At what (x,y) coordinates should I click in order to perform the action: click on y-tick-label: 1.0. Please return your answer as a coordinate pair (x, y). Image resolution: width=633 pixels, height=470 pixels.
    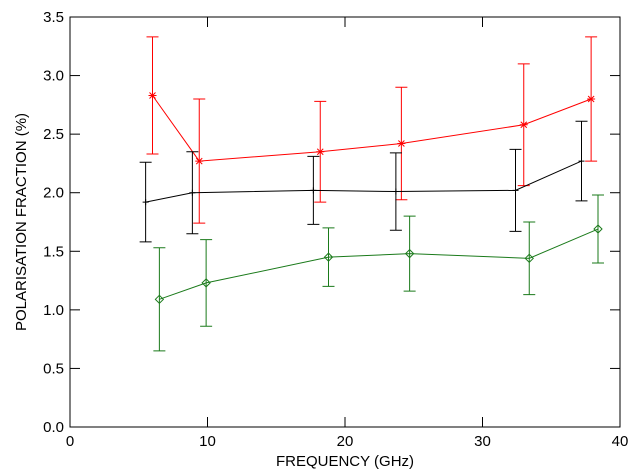
    Looking at the image, I should click on (53, 310).